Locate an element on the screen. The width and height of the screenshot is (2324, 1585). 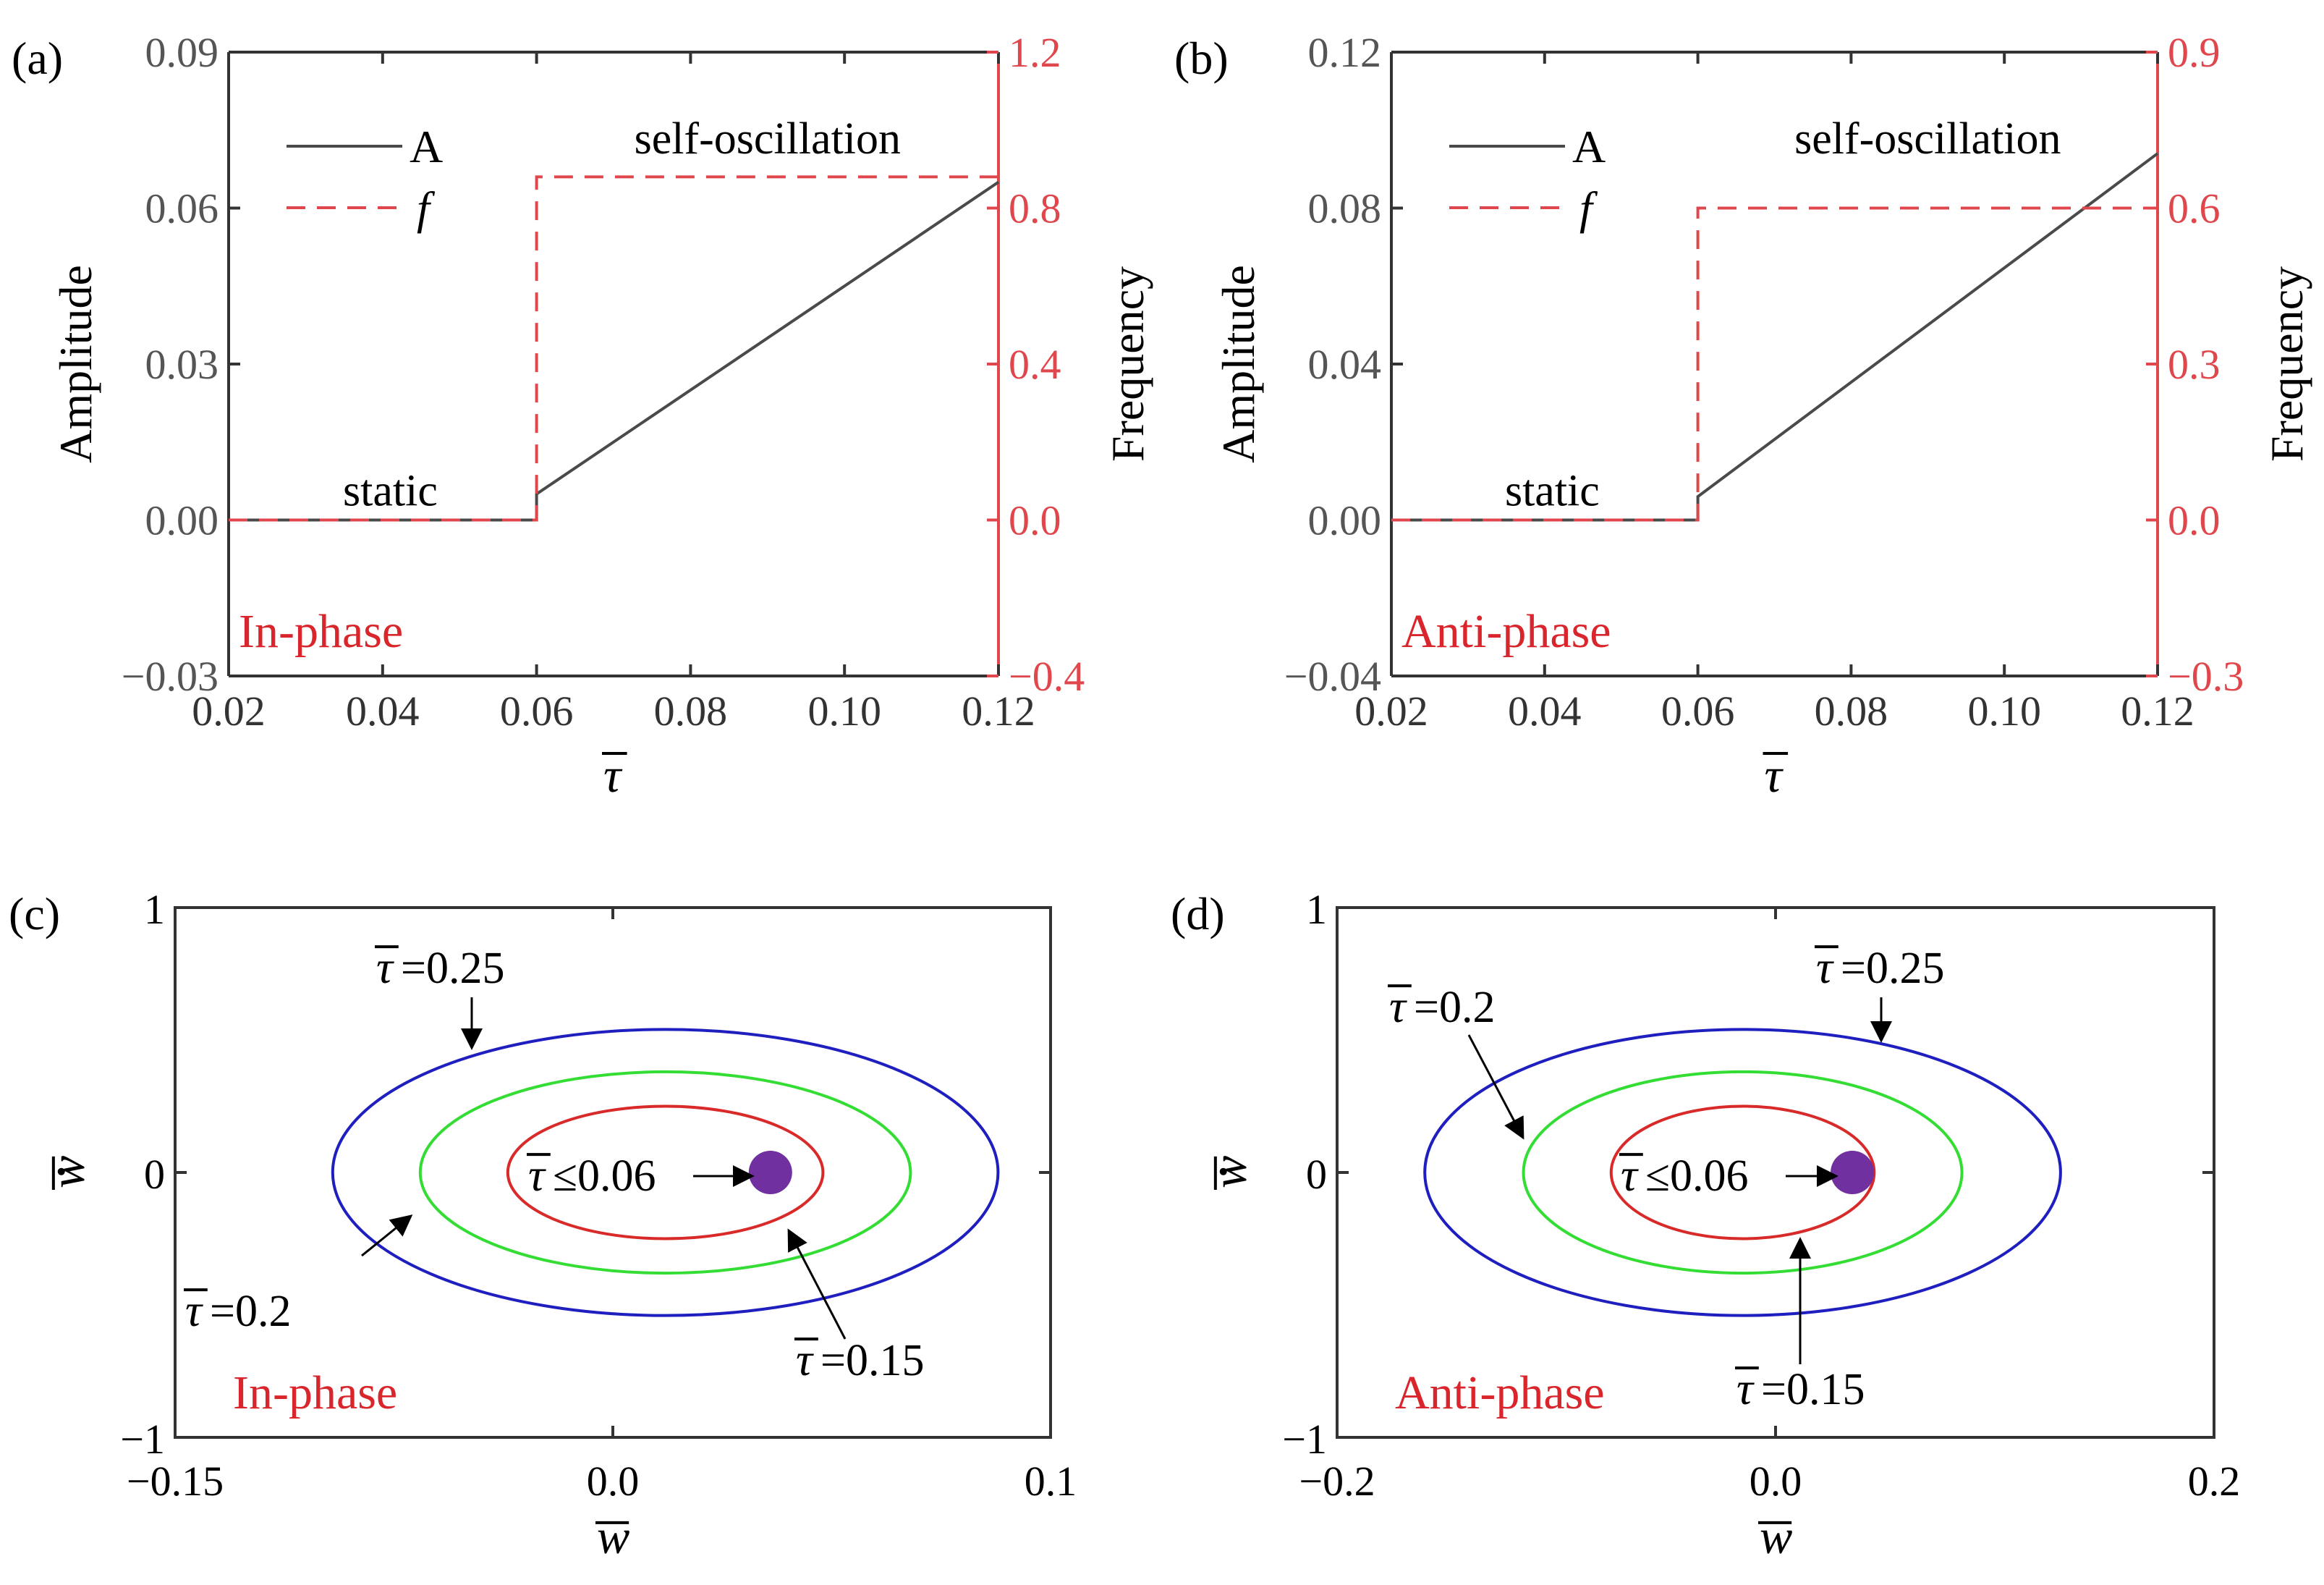
x-tick-label: 0.1 is located at coordinates (1051, 1482).